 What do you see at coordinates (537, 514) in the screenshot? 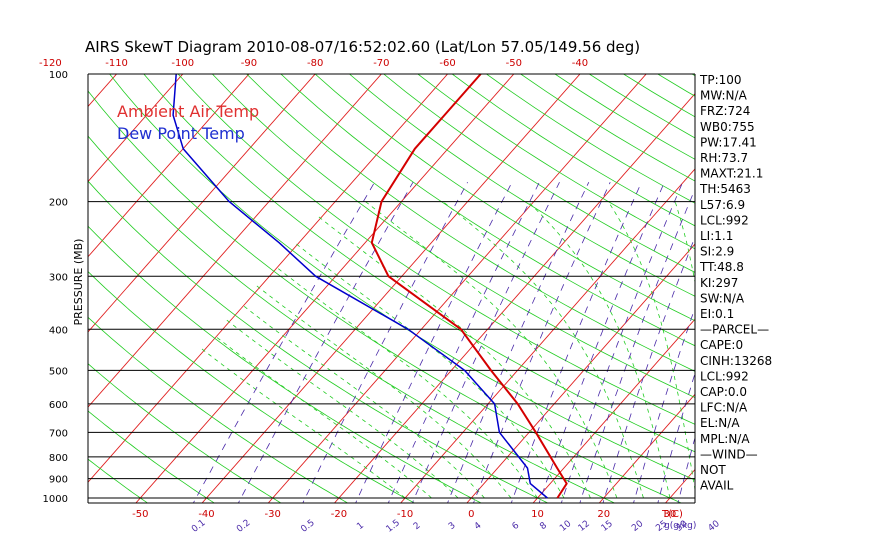
I see `bottom-axis-tick-label: 10` at bounding box center [537, 514].